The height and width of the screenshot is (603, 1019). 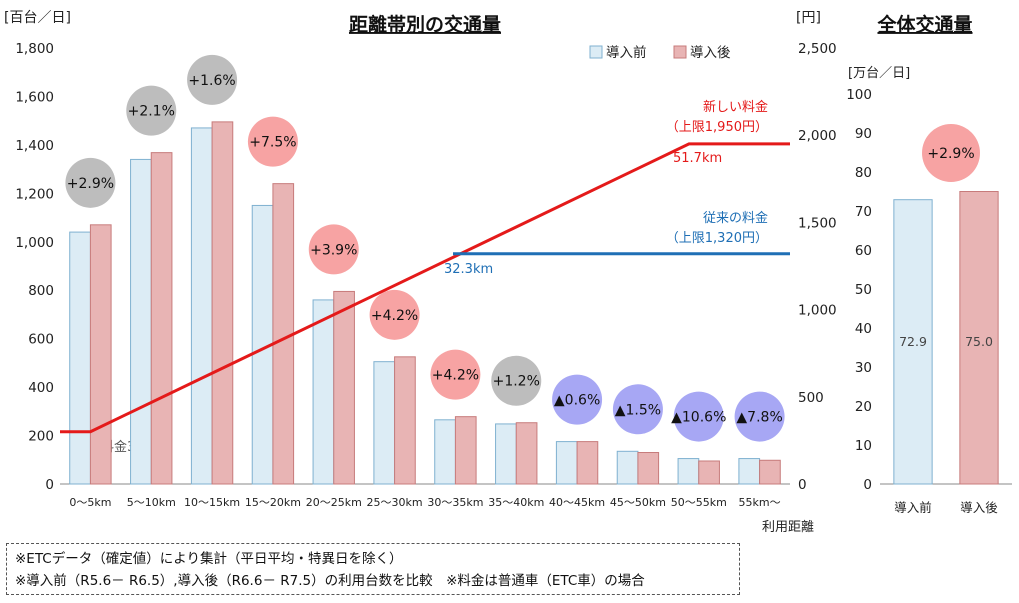 I want to click on total-y-unit-label: [万台／日], so click(x=879, y=73).